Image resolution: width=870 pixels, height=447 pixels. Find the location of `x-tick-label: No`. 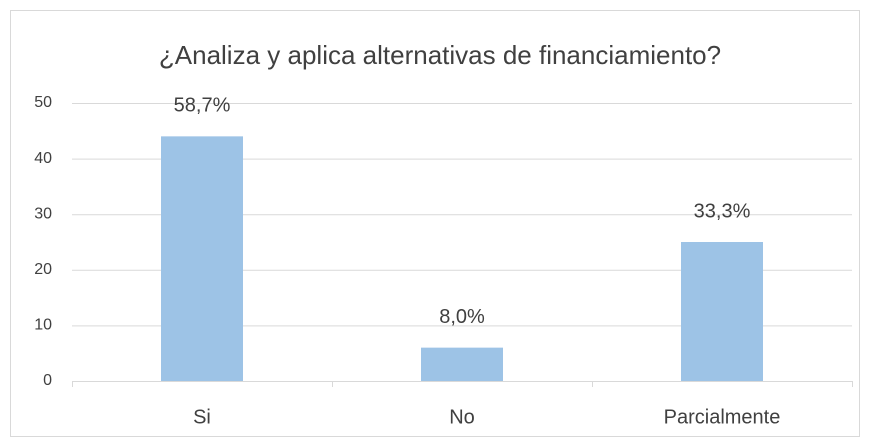

x-tick-label: No is located at coordinates (462, 417).